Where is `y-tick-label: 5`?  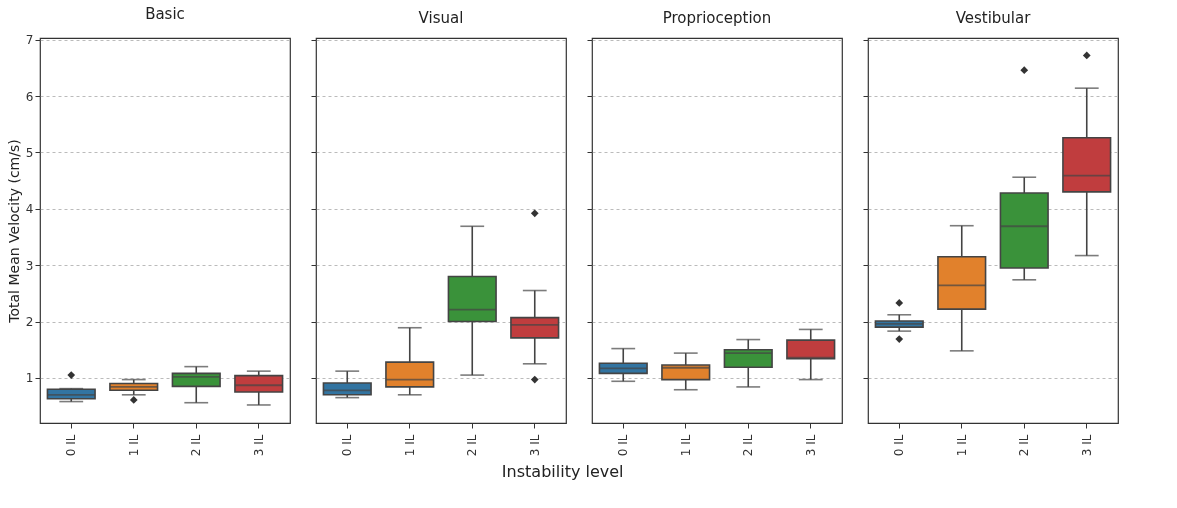
y-tick-label: 5 is located at coordinates (29, 152).